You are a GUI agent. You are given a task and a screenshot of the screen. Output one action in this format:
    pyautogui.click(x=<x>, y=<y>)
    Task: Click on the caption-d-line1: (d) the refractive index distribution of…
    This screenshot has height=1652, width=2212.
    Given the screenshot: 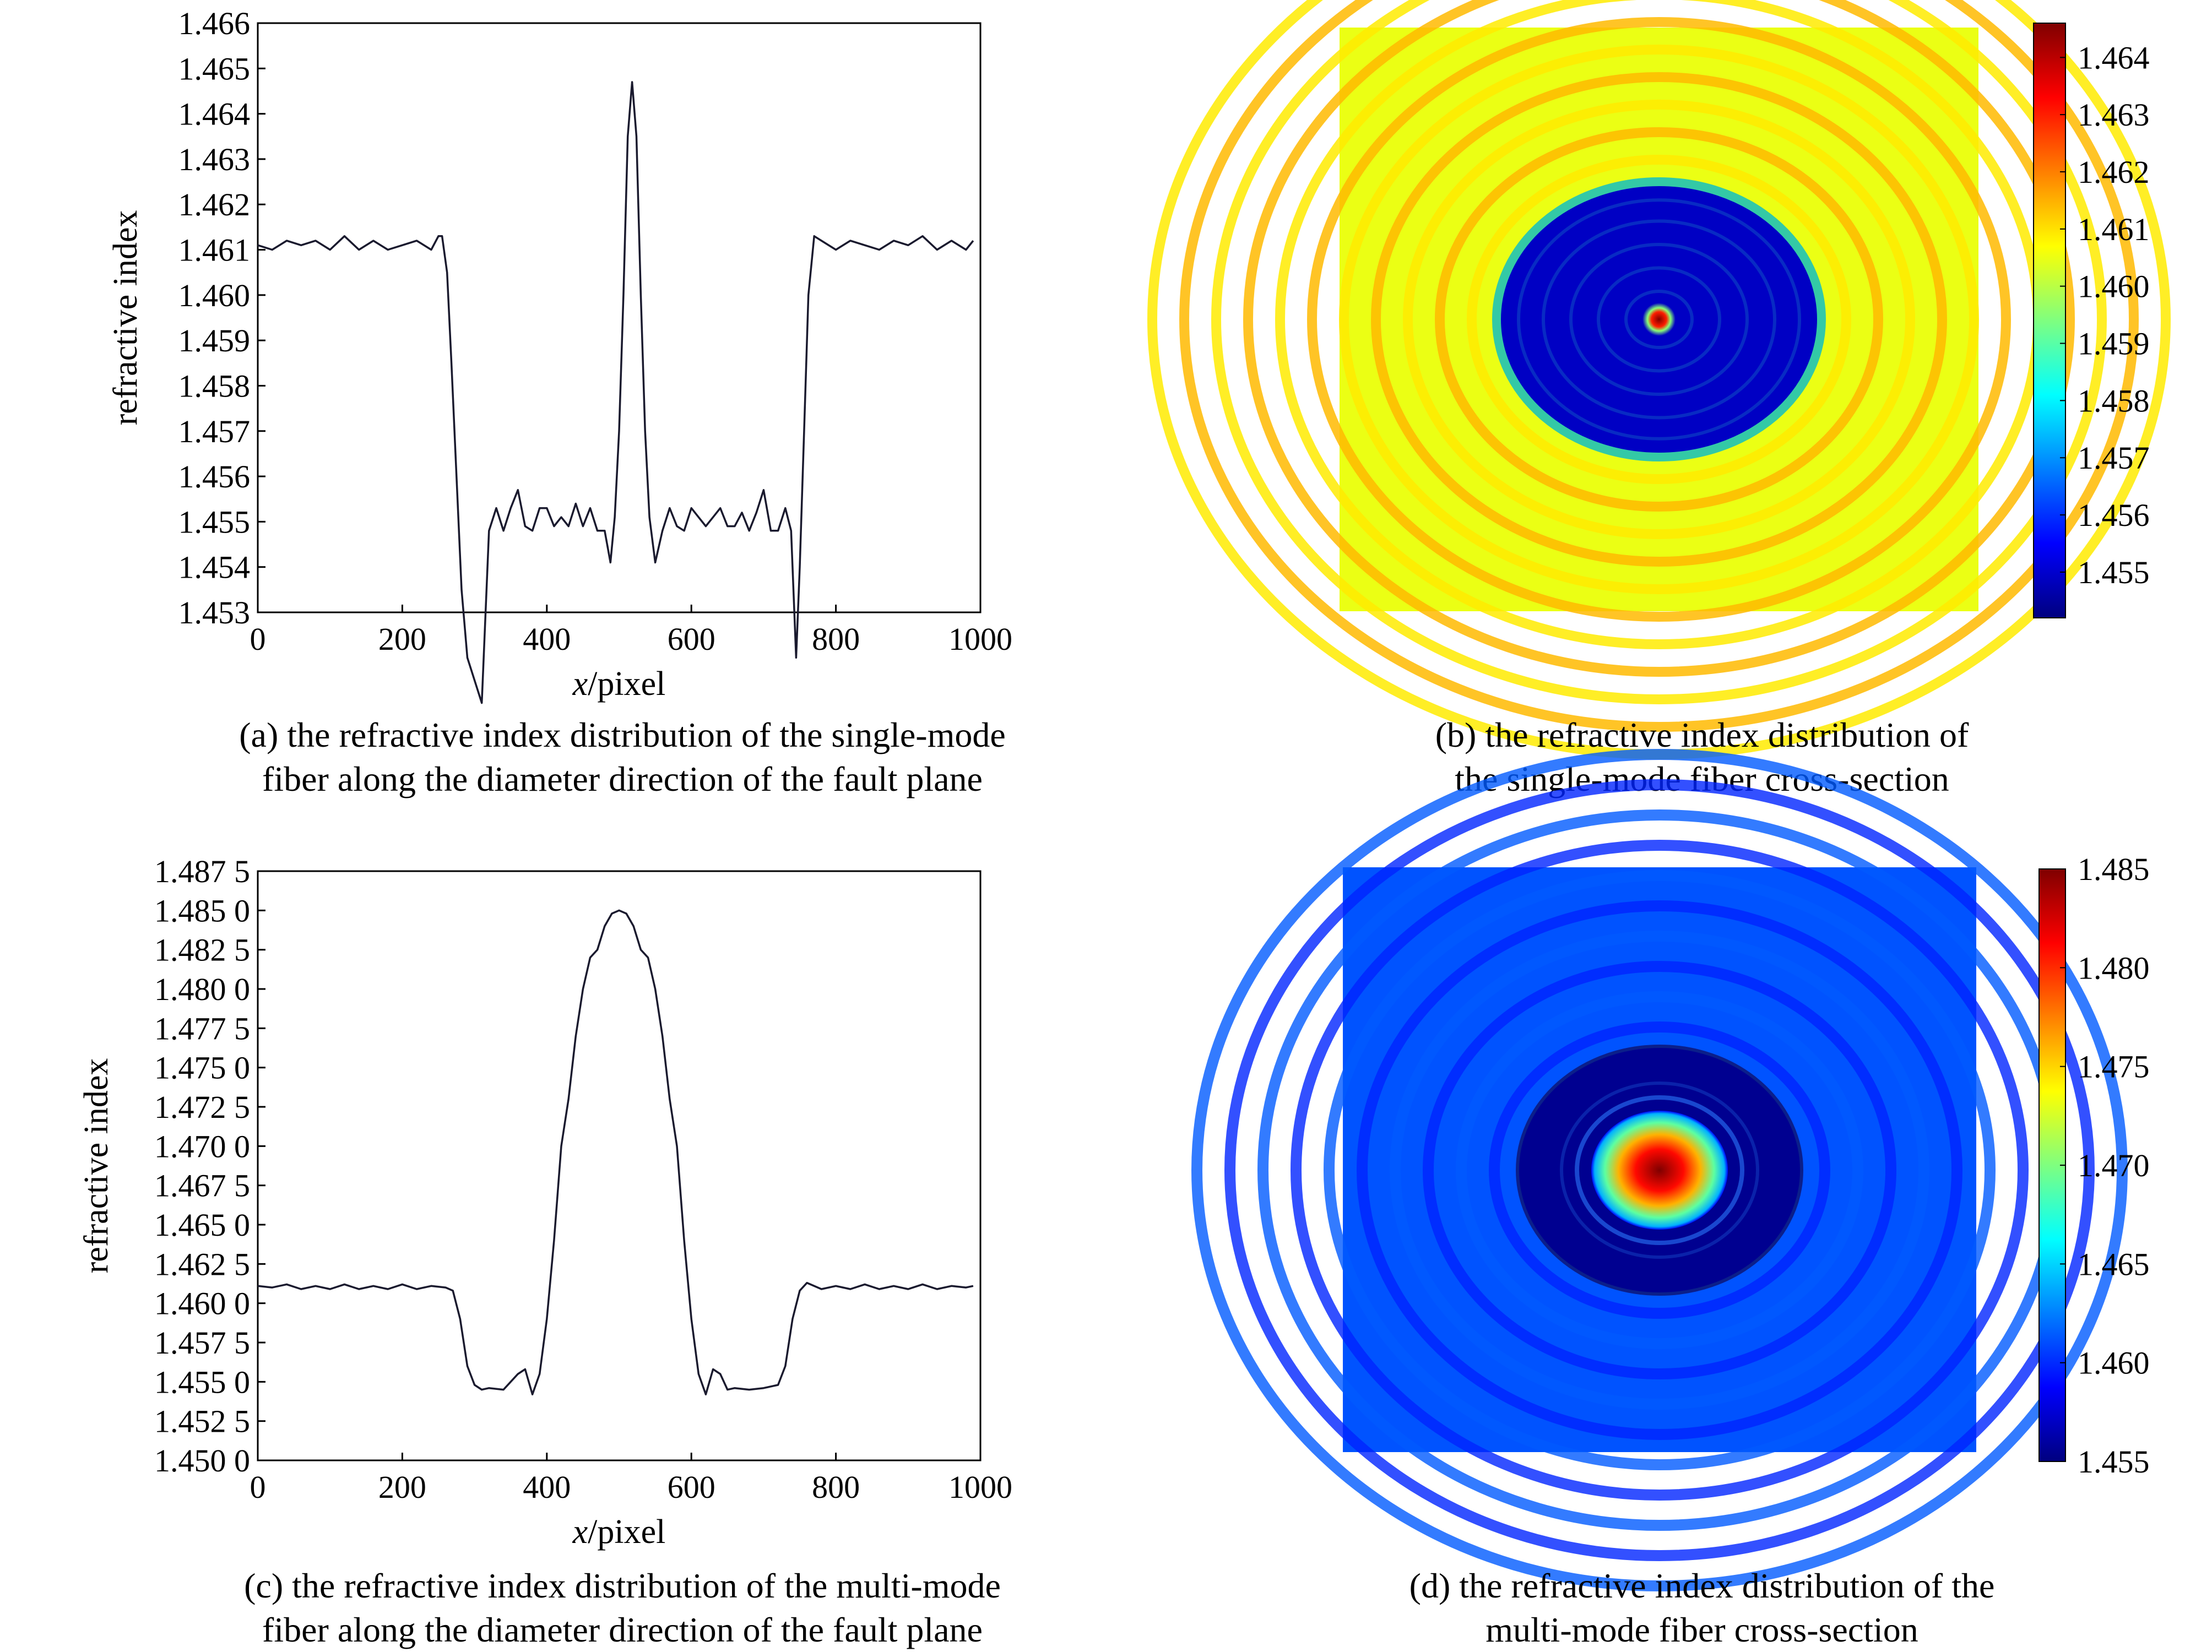 What is the action you would take?
    pyautogui.click(x=1702, y=1585)
    